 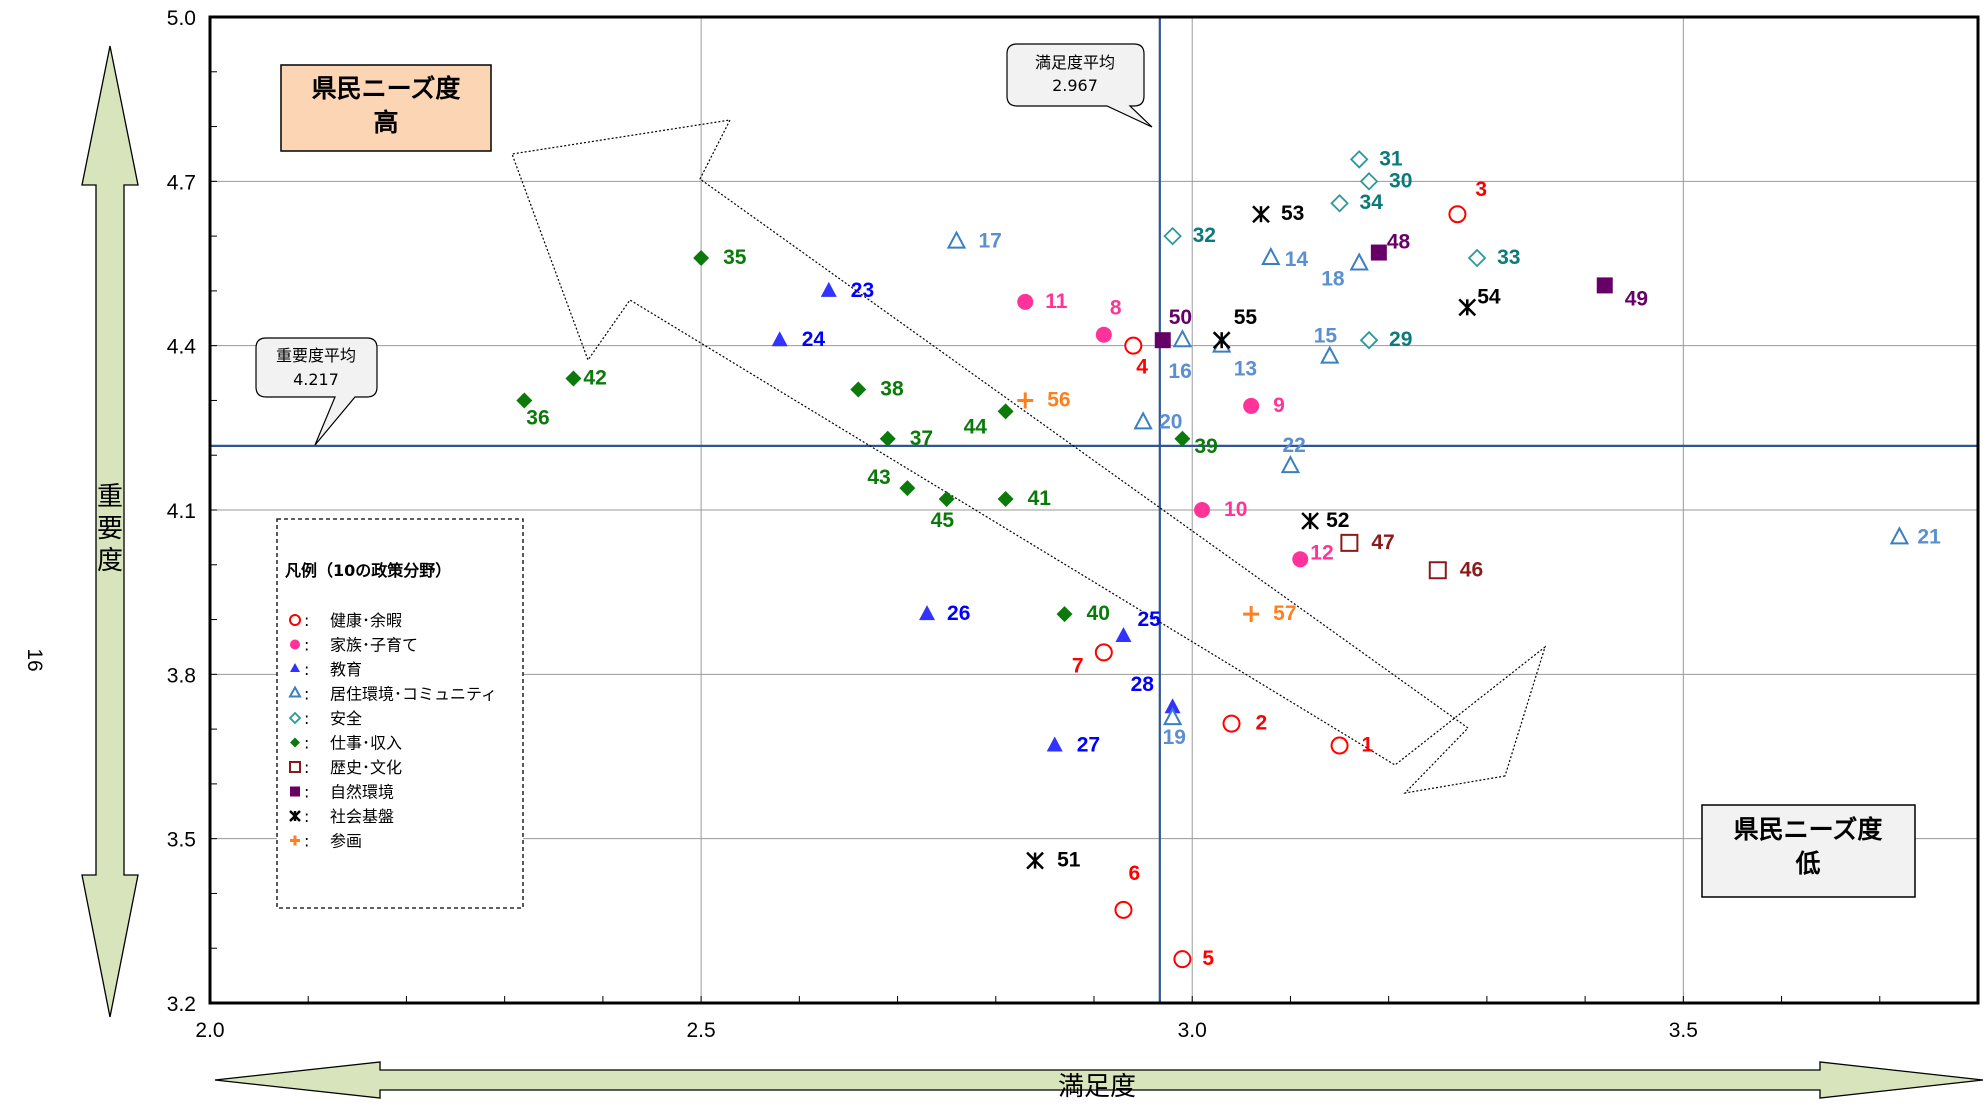 I want to click on quadrant-high-box: 県民ニーズ度 高, so click(x=386, y=108).